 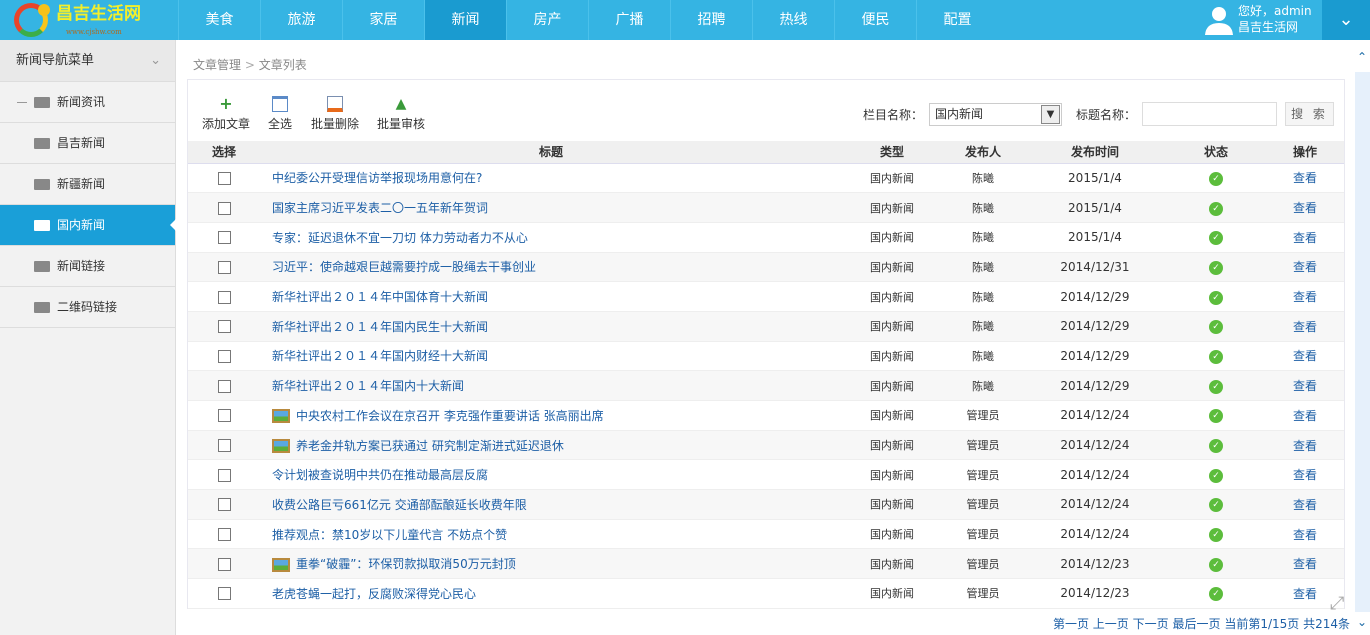 What do you see at coordinates (1196, 624) in the screenshot?
I see `last-page-link: 最后一页` at bounding box center [1196, 624].